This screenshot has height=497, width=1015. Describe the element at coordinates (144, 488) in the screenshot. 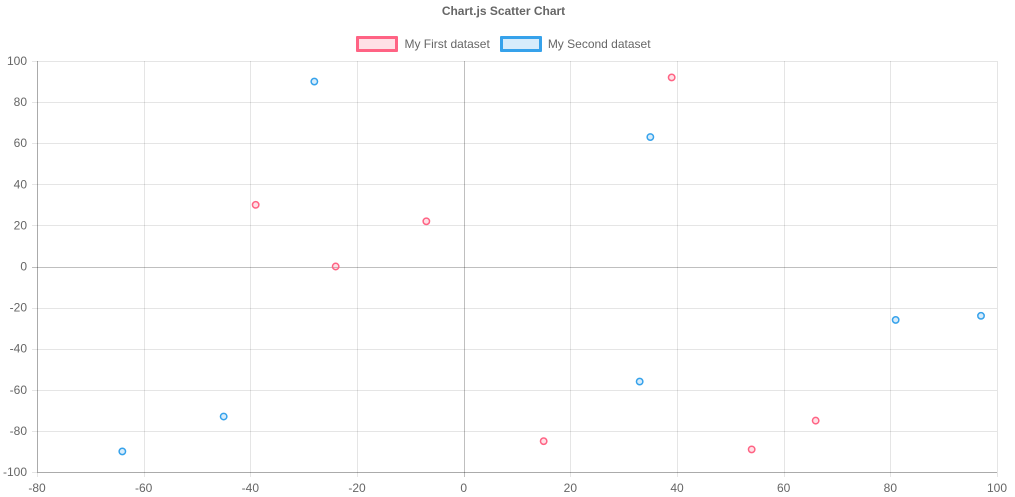

I see `x-tick-label: -60` at that location.